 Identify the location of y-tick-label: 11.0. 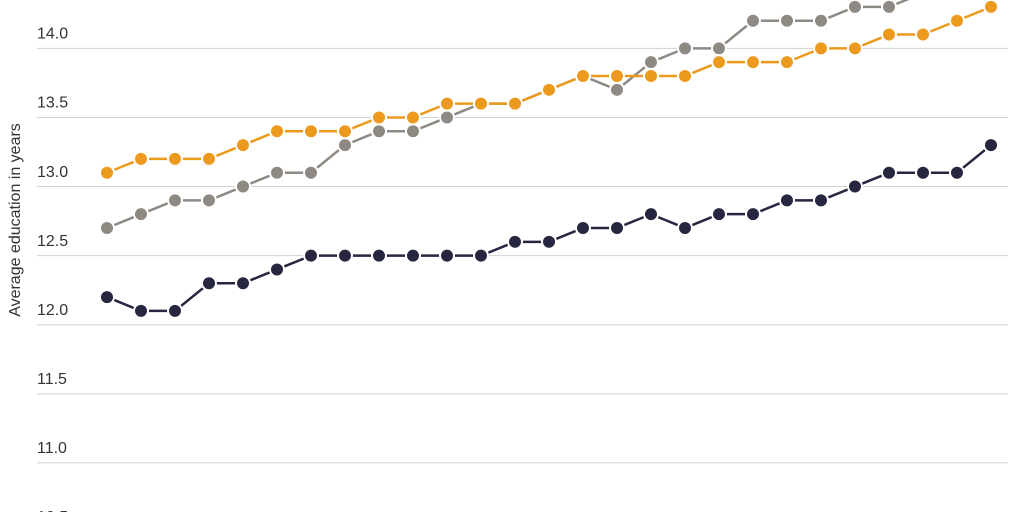
(52, 448).